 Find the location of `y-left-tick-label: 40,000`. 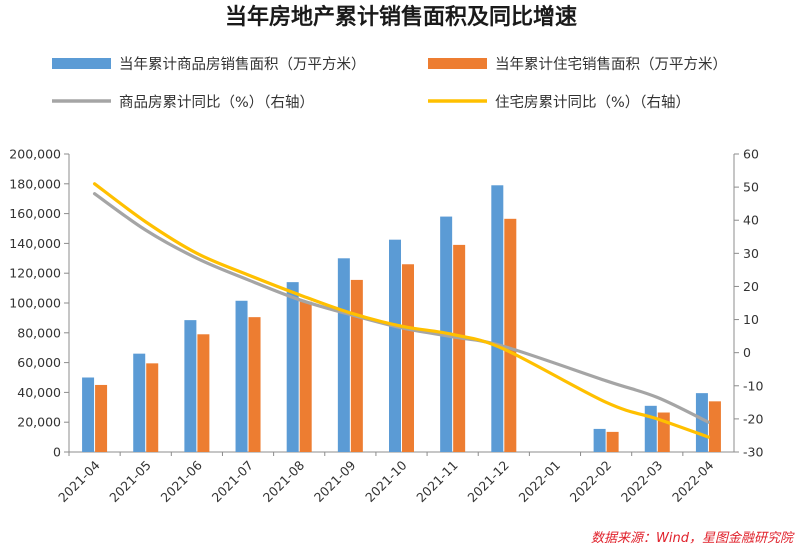

y-left-tick-label: 40,000 is located at coordinates (39, 392).